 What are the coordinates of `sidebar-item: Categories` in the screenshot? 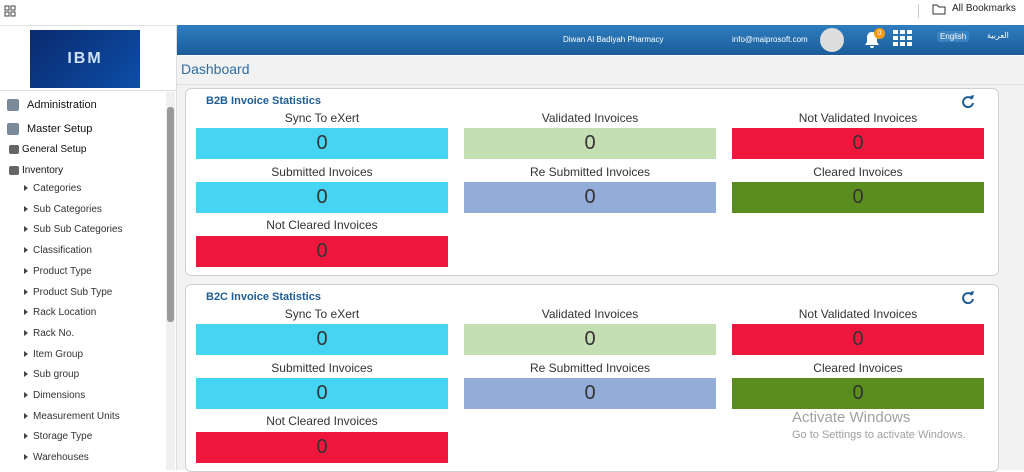 It's located at (57, 188).